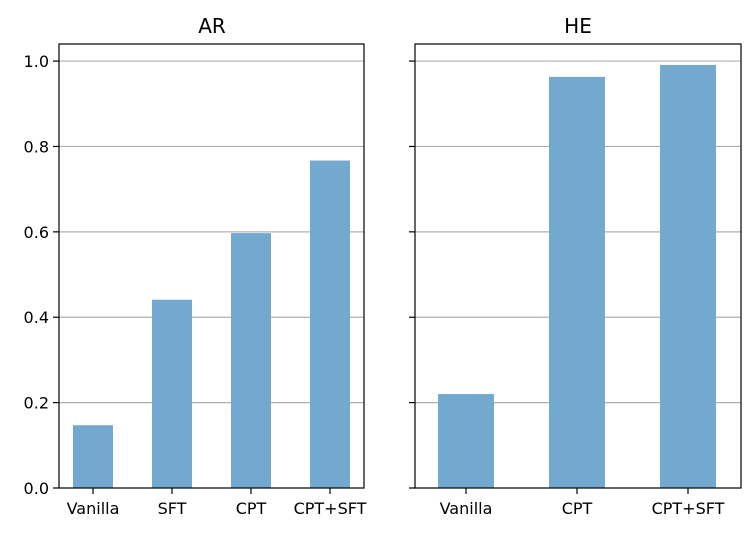 Image resolution: width=748 pixels, height=536 pixels. Describe the element at coordinates (36, 403) in the screenshot. I see `ar-ytick-label: 0.2` at that location.